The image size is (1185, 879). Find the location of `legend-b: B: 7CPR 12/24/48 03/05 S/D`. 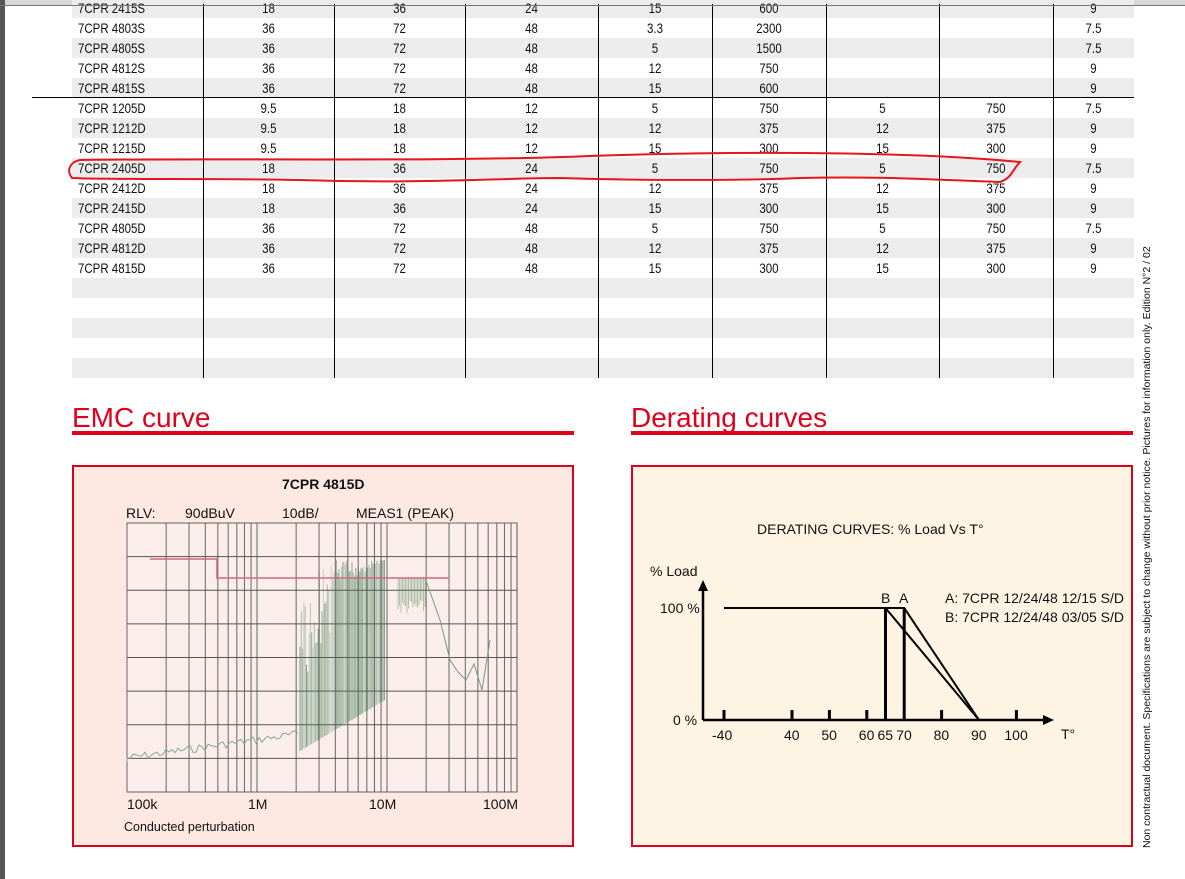

legend-b: B: 7CPR 12/24/48 03/05 S/D is located at coordinates (1034, 617).